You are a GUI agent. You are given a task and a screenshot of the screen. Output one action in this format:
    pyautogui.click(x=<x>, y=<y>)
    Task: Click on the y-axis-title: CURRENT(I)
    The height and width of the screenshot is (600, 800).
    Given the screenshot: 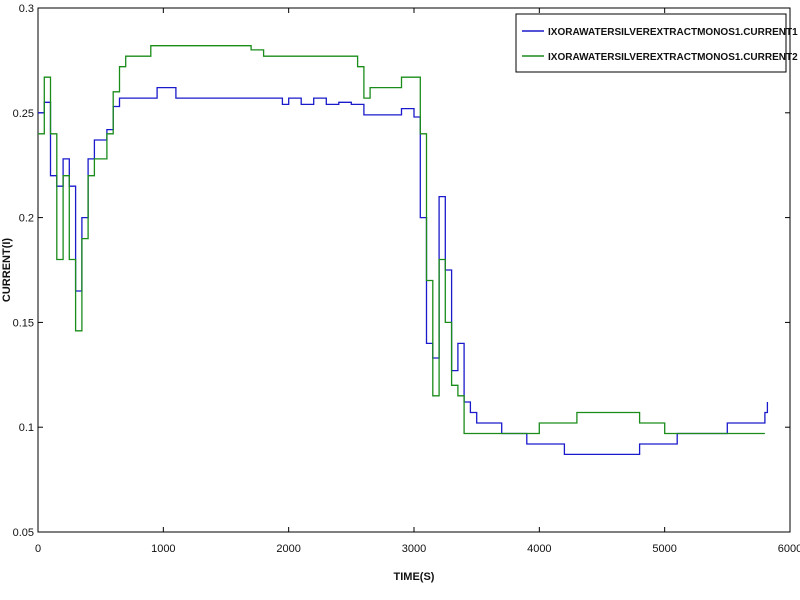 What is the action you would take?
    pyautogui.click(x=7, y=270)
    